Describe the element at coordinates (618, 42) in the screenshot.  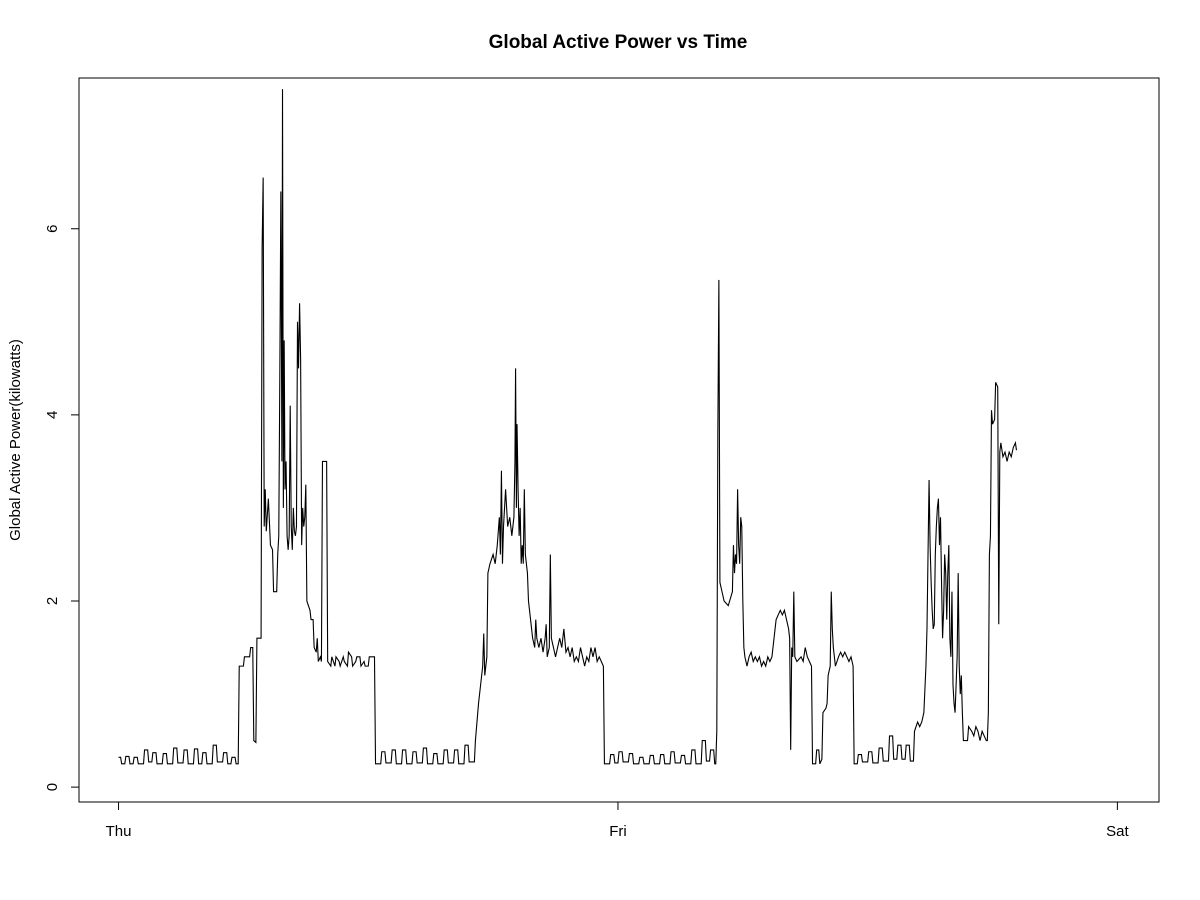
I see `chart-title: Global Active Power vs Time` at that location.